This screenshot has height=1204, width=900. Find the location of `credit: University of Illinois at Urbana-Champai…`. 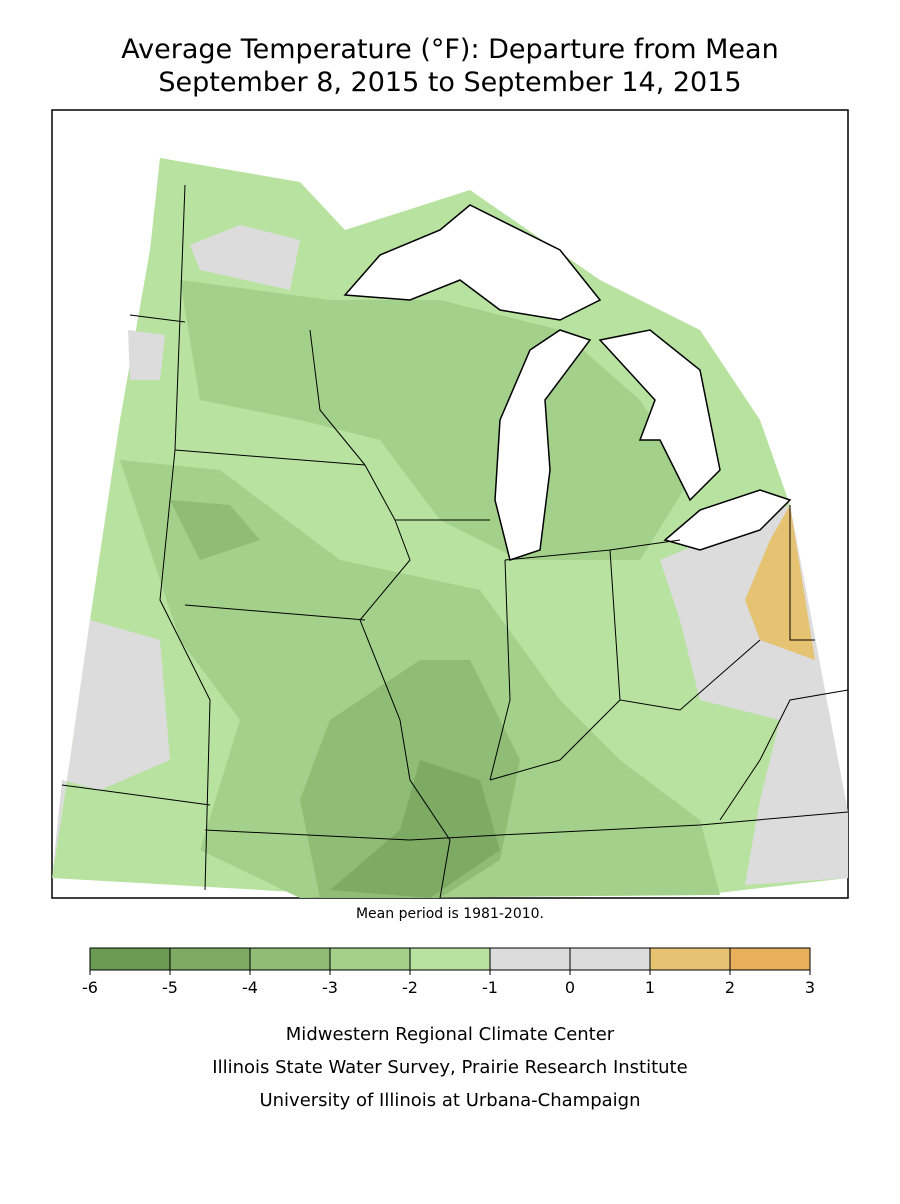

credit: University of Illinois at Urbana-Champai… is located at coordinates (449, 1100).